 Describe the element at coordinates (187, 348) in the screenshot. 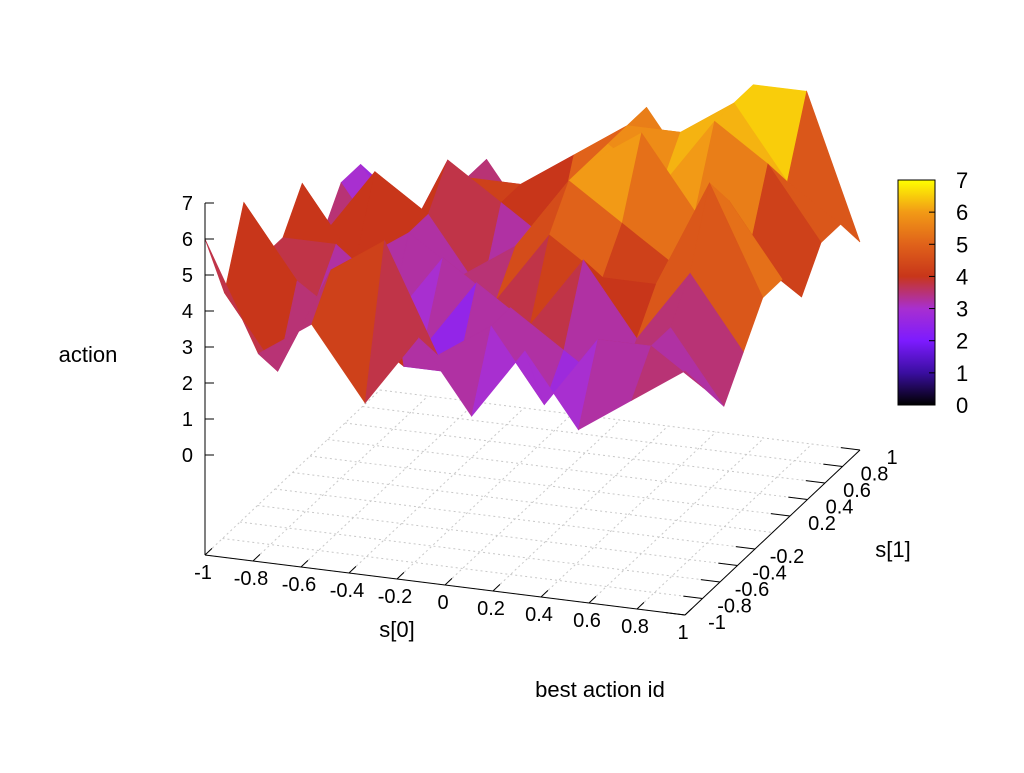

I see `z-tick-label: 3` at that location.